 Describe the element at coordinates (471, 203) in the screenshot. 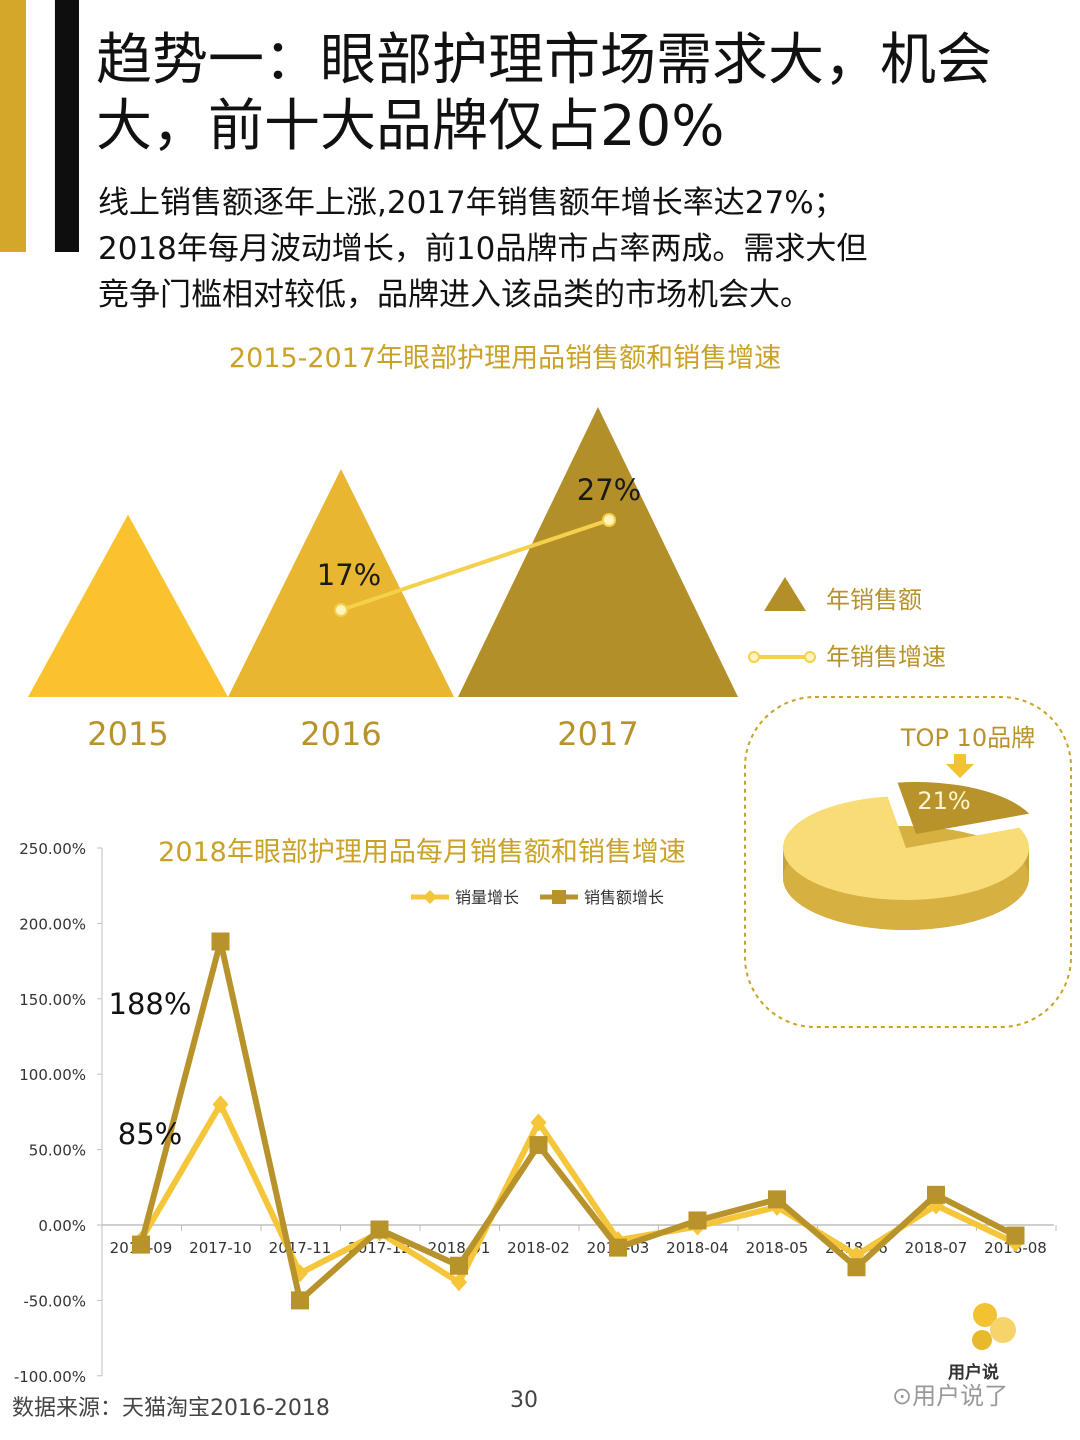

I see `subtitle-line-1: 线上销售额逐年上涨,2017年销售额年增长率达27%；` at that location.